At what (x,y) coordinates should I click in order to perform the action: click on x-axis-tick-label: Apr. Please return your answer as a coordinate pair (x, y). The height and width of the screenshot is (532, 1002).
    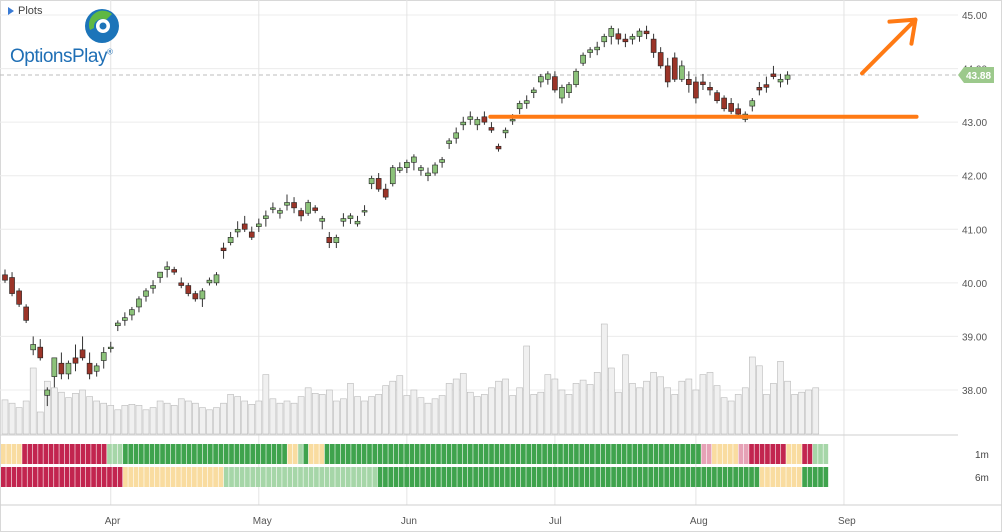
    Looking at the image, I should click on (113, 521).